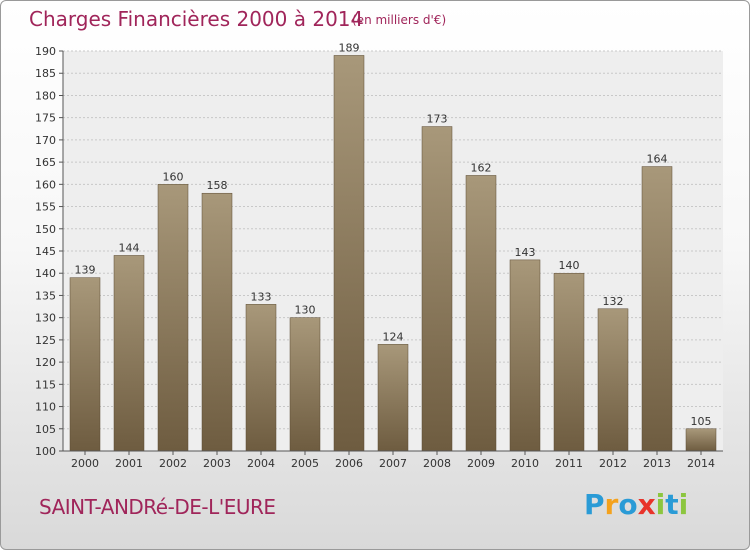 This screenshot has height=550, width=750. What do you see at coordinates (481, 167) in the screenshot?
I see `data-label-2009: 162` at bounding box center [481, 167].